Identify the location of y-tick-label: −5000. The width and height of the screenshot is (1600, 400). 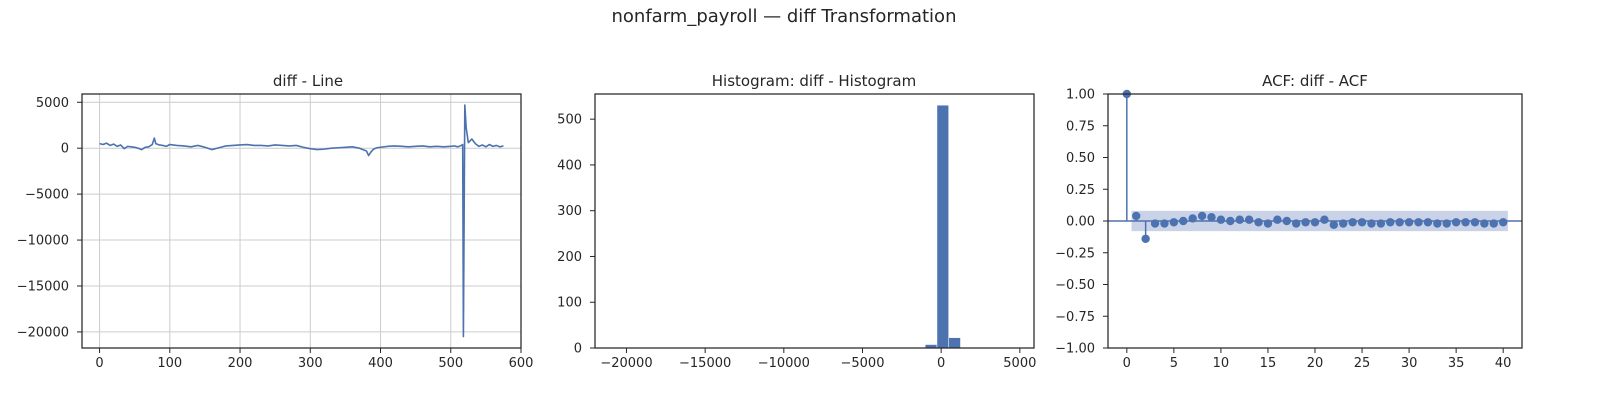
(47, 195).